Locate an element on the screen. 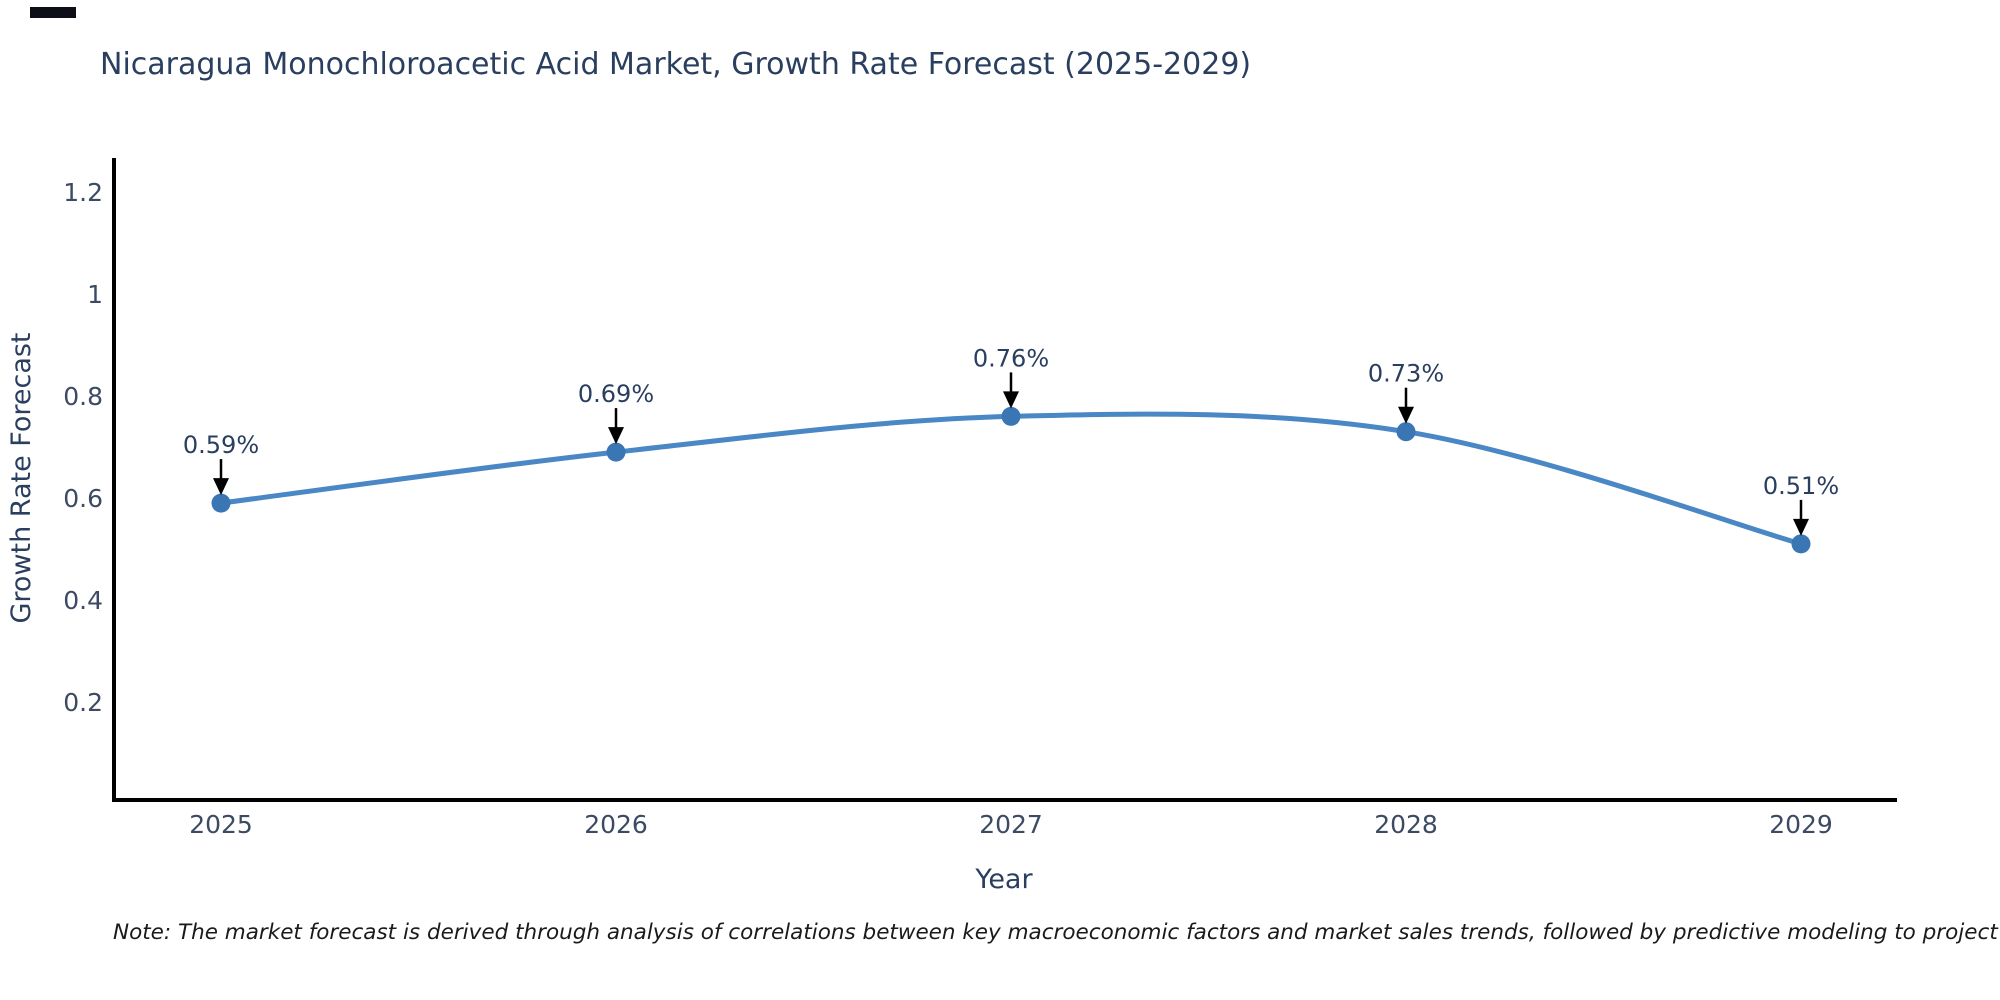  data-point-2025 is located at coordinates (221, 503).